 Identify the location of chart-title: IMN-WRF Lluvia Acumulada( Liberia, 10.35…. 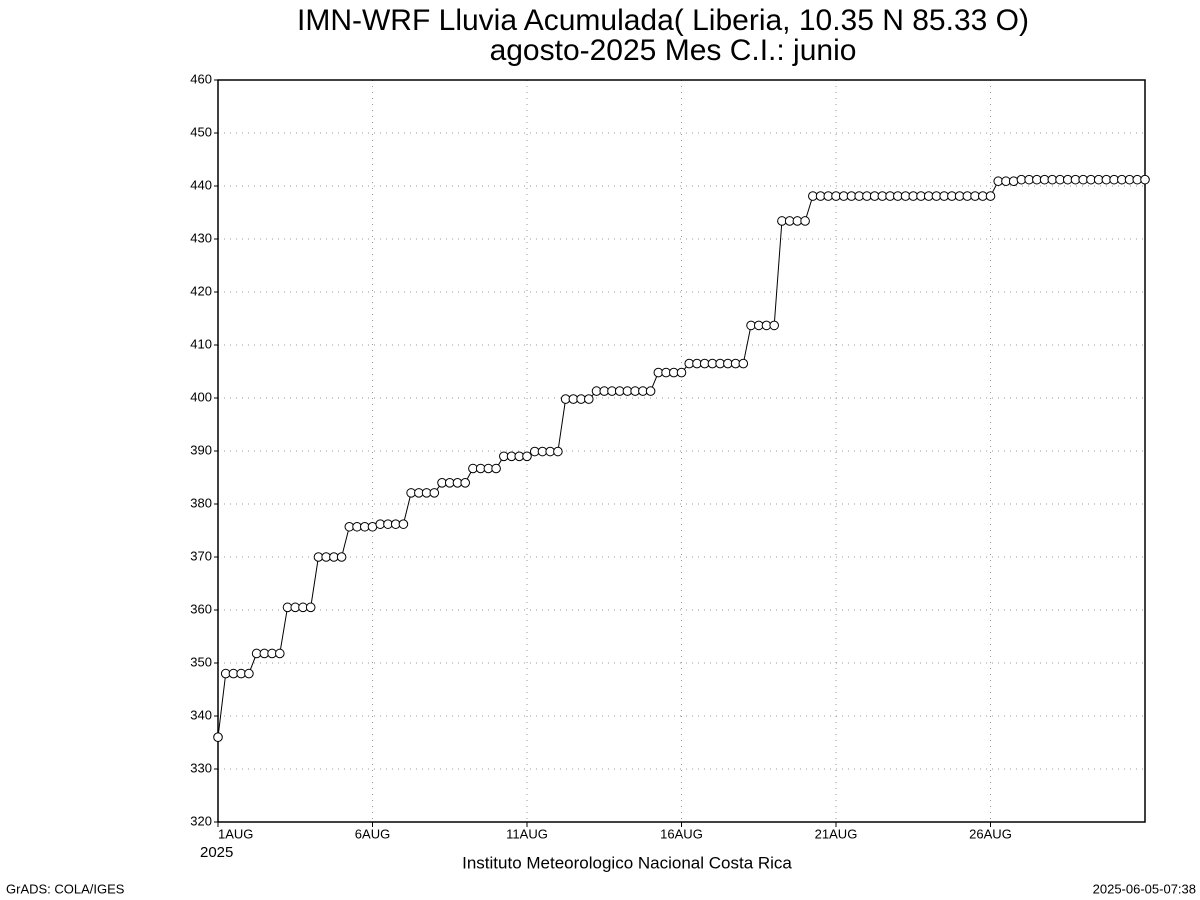
(663, 20).